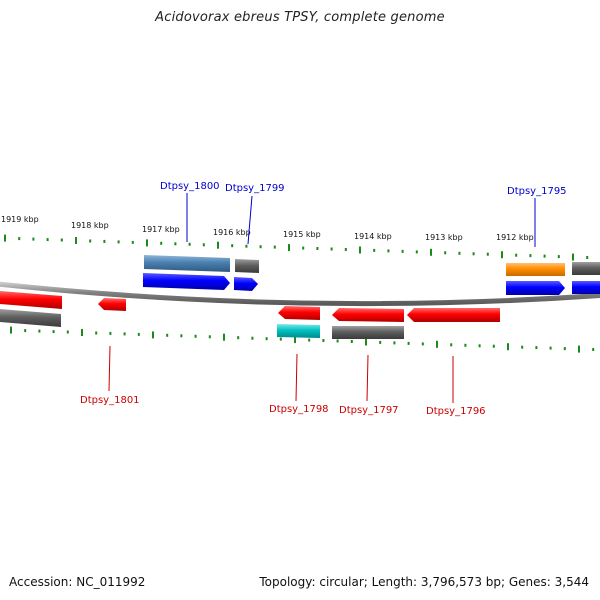 This screenshot has width=600, height=600. What do you see at coordinates (300, 17) in the screenshot?
I see `map-title: Acidovorax ebreus TPSY, complete genome` at bounding box center [300, 17].